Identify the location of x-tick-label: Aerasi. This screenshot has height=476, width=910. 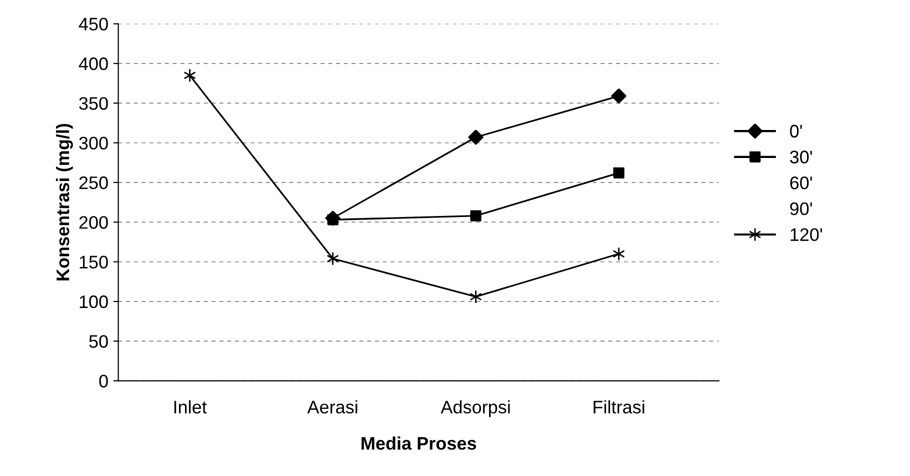
(332, 407).